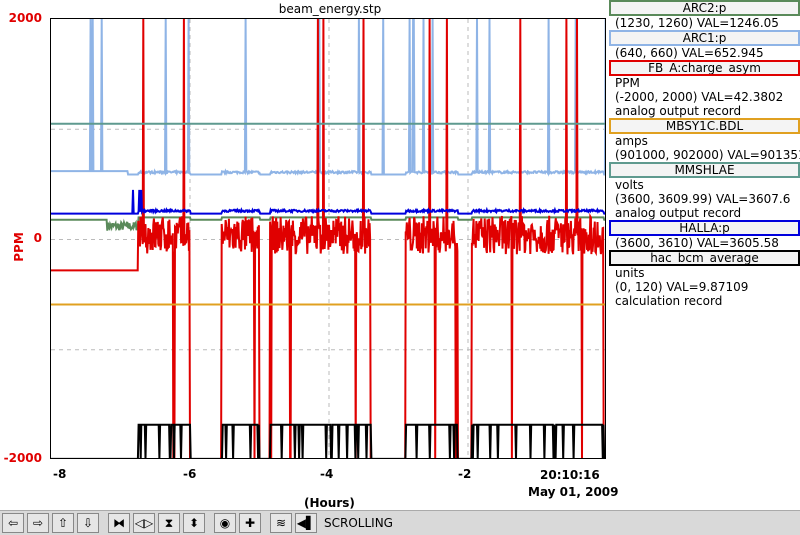  Describe the element at coordinates (19, 247) in the screenshot. I see `y-axis-label: PPM` at that location.